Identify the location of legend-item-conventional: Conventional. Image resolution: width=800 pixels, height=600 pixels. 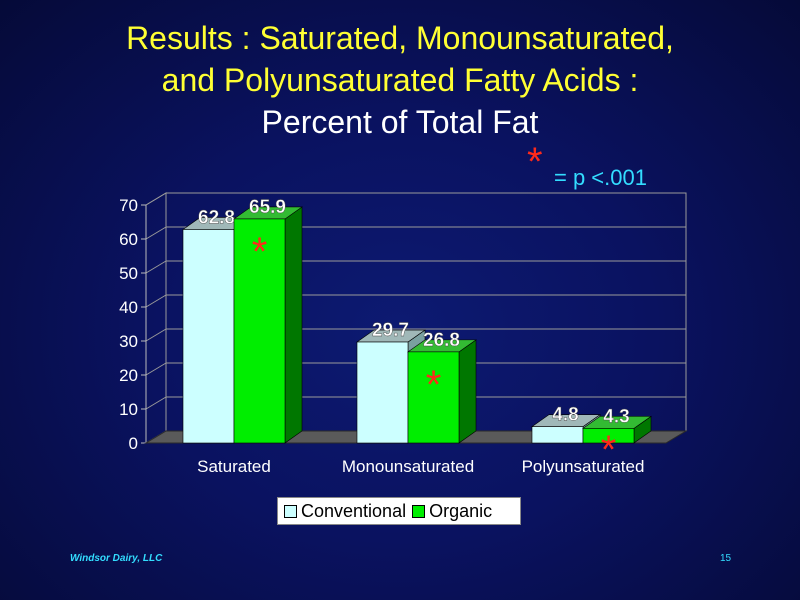
(345, 511).